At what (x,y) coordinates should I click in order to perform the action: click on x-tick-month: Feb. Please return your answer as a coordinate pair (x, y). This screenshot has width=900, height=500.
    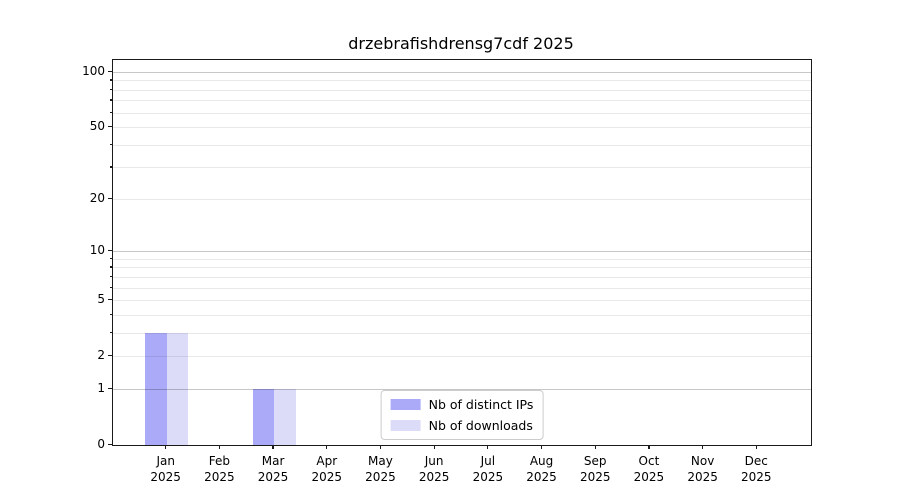
    Looking at the image, I should click on (219, 461).